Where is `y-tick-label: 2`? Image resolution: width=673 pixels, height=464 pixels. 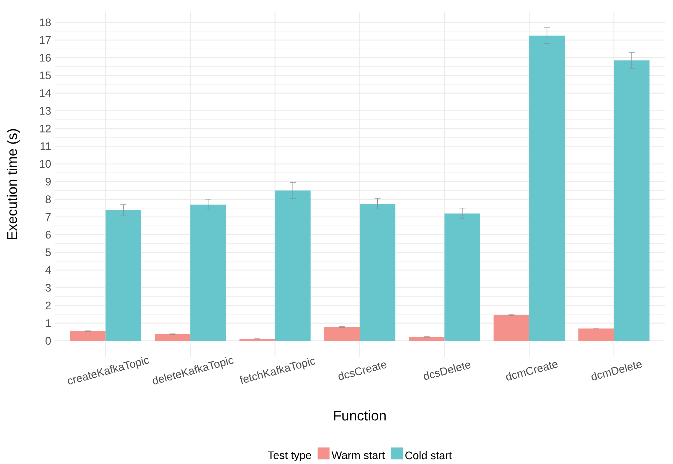
y-tick-label: 2 is located at coordinates (48, 306).